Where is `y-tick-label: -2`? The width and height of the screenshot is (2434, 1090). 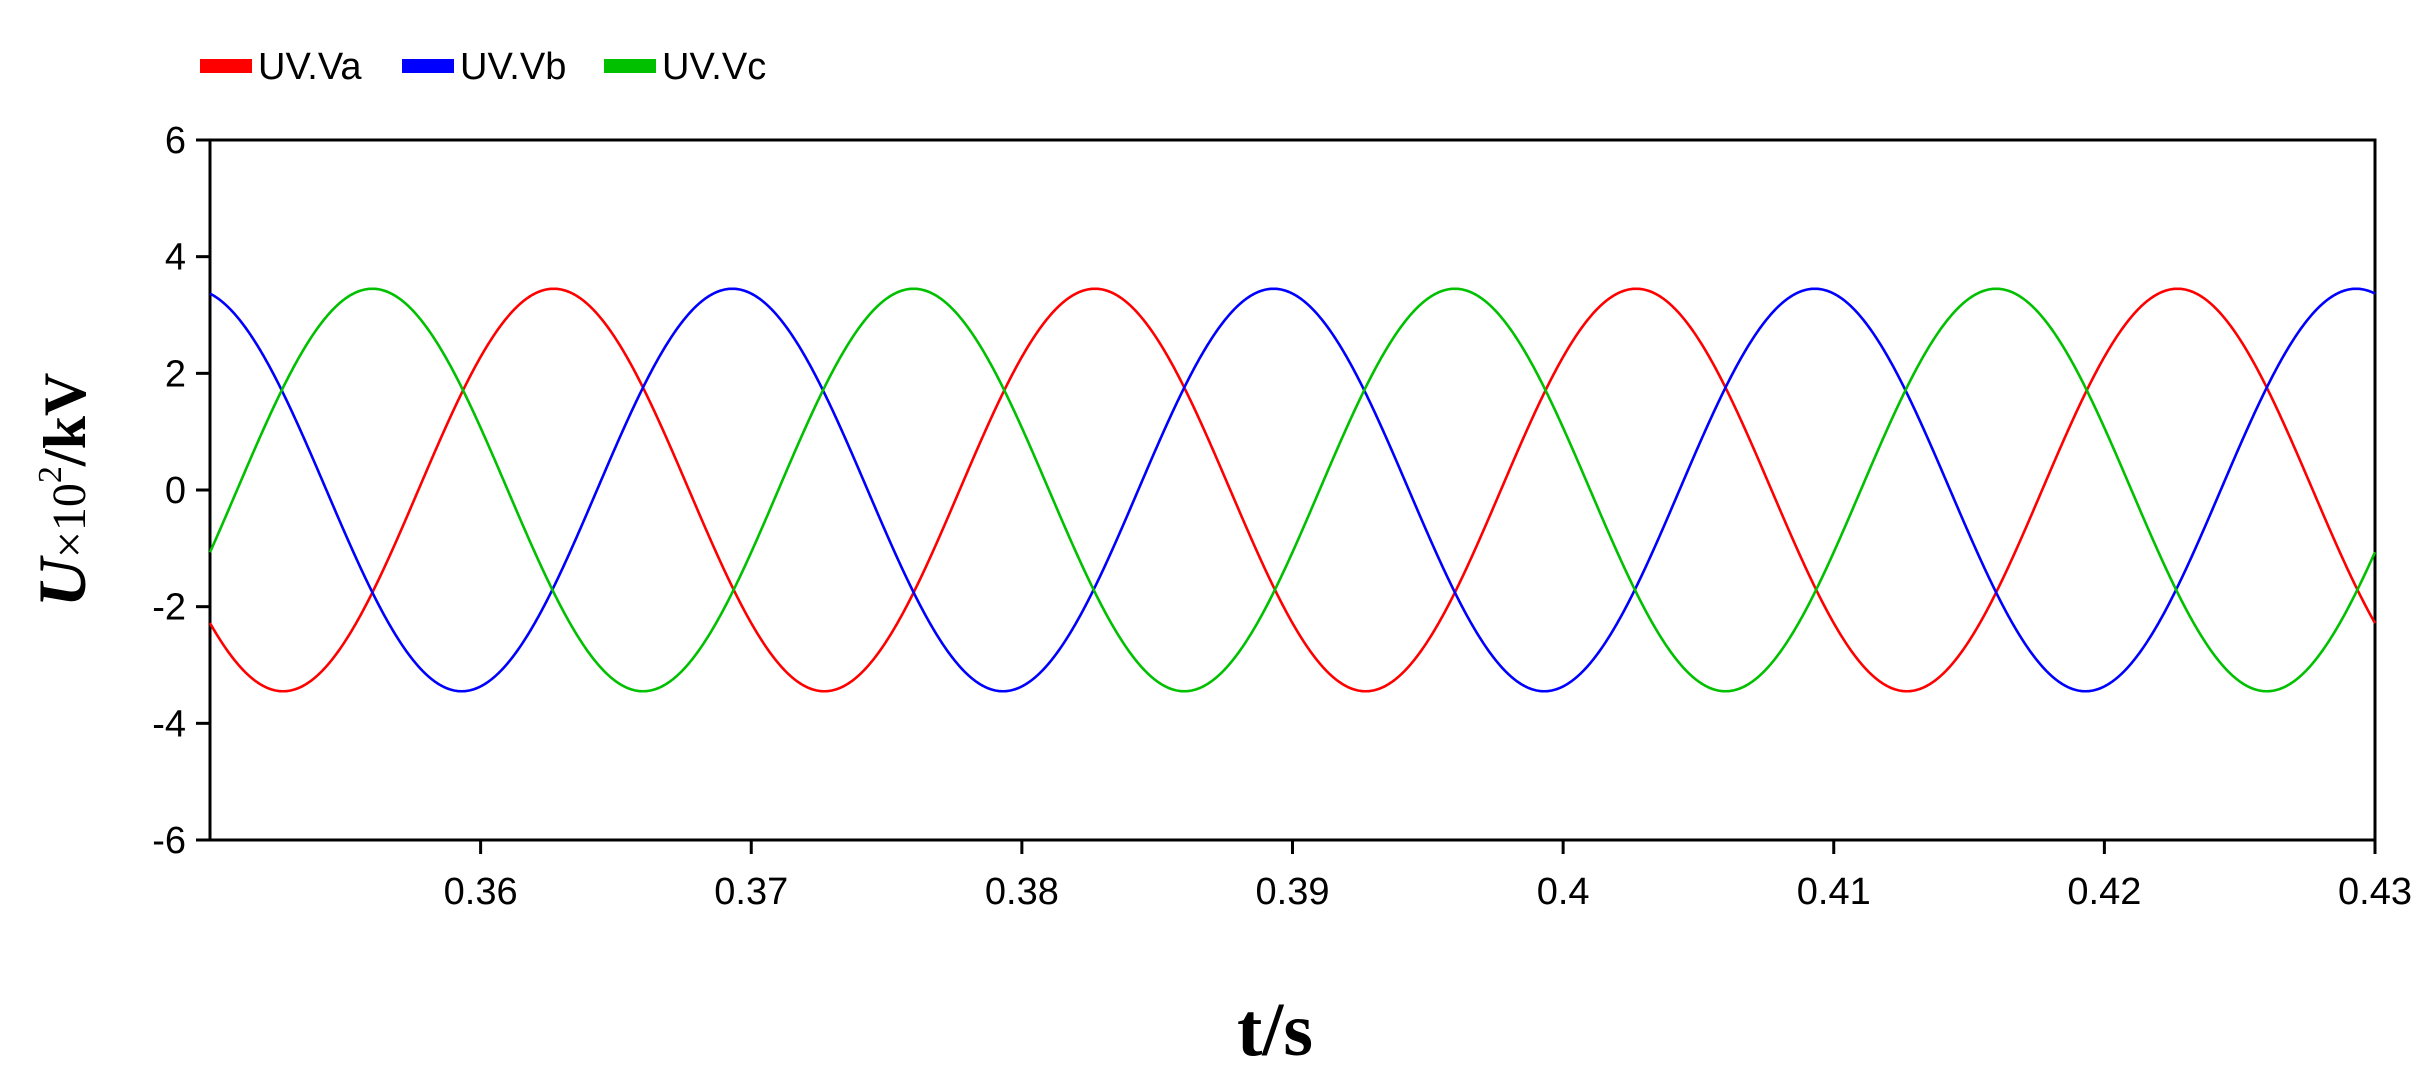 y-tick-label: -2 is located at coordinates (169, 608).